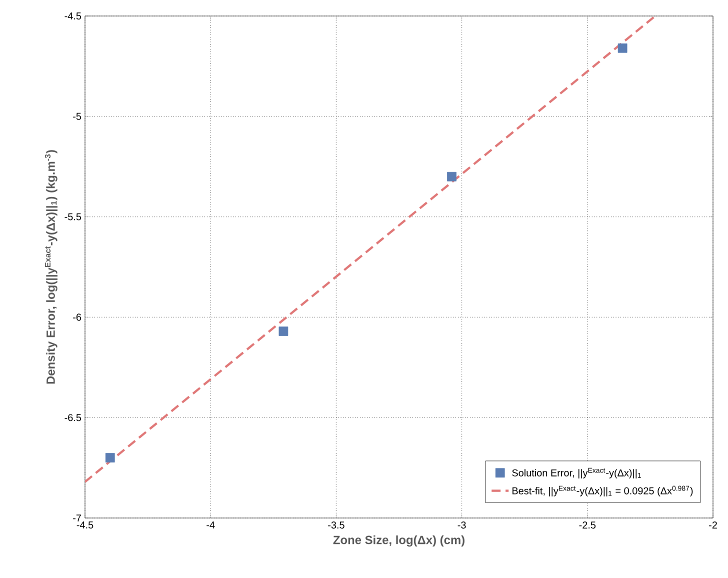 The image size is (728, 578). Describe the element at coordinates (713, 525) in the screenshot. I see `x-tick-label: -2` at that location.